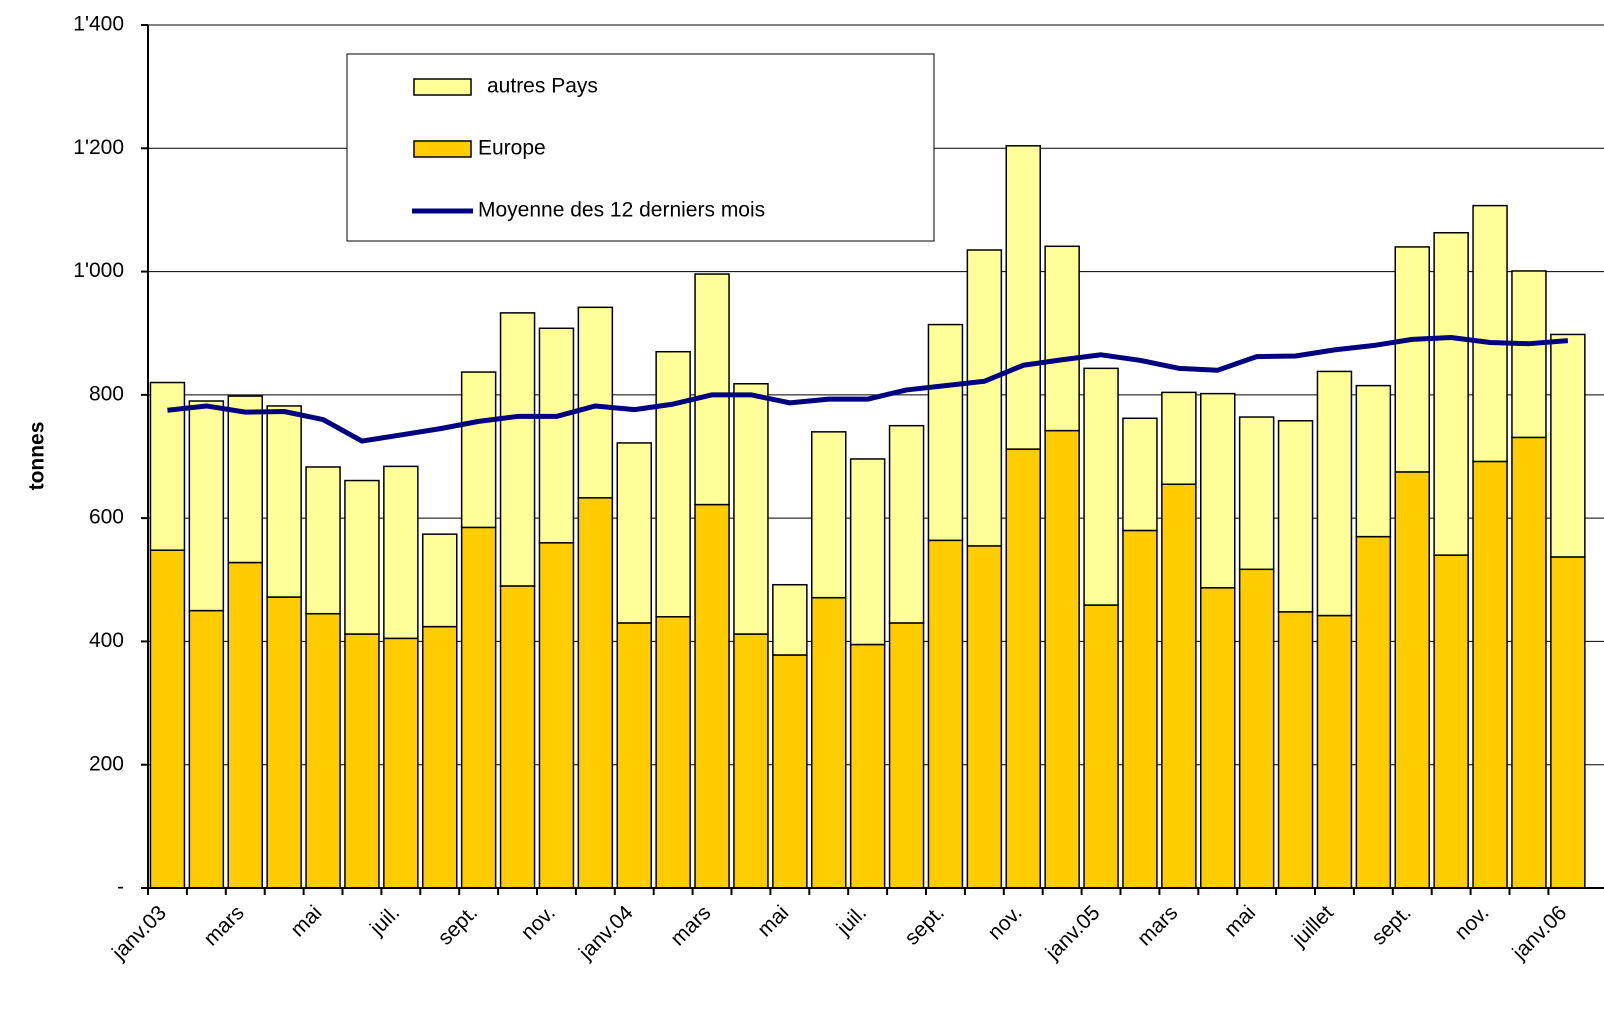 This screenshot has width=1604, height=1019. What do you see at coordinates (868, 389) in the screenshot?
I see `line` at bounding box center [868, 389].